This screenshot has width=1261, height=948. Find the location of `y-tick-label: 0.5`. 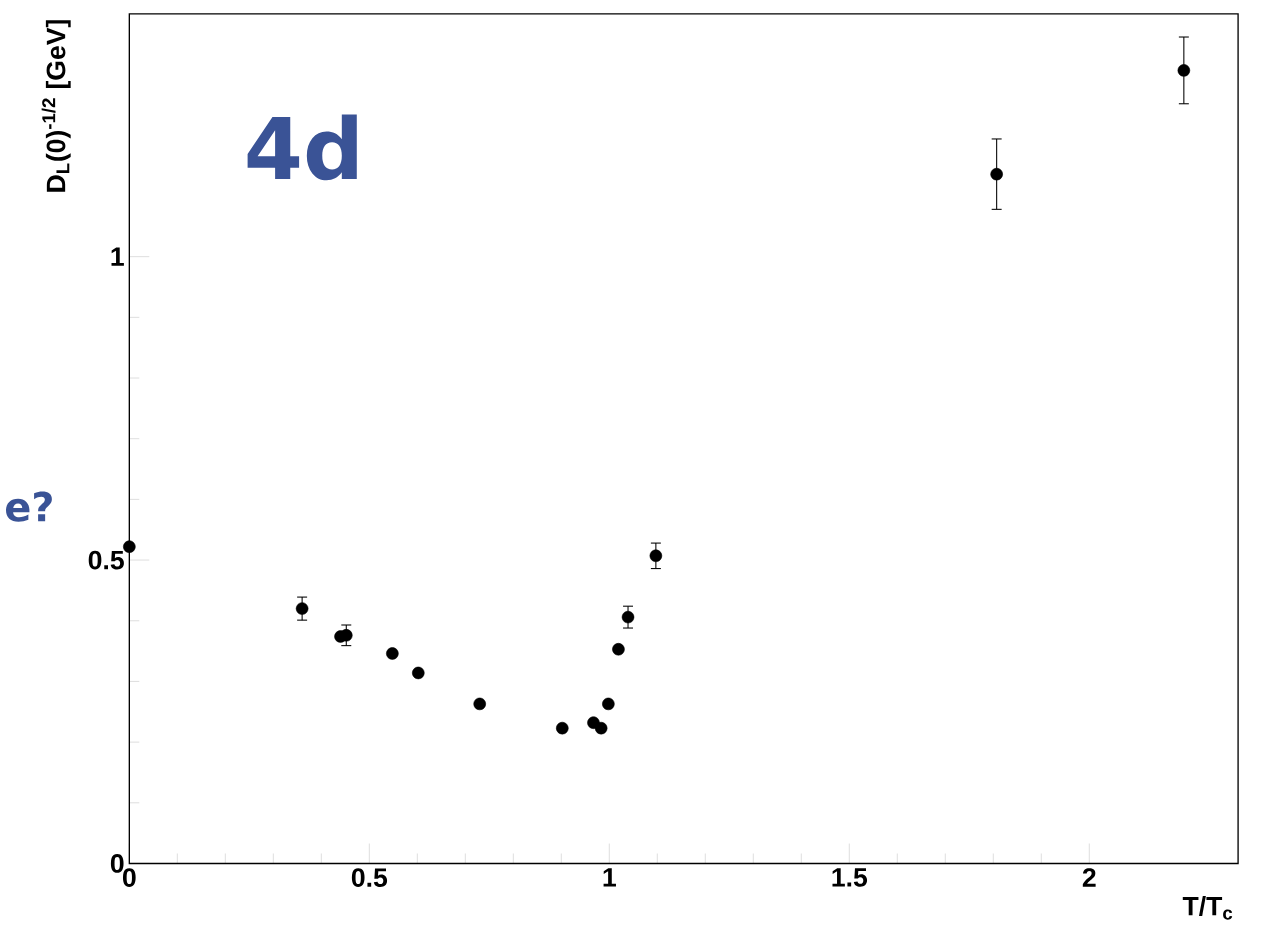

y-tick-label: 0.5 is located at coordinates (106, 560).